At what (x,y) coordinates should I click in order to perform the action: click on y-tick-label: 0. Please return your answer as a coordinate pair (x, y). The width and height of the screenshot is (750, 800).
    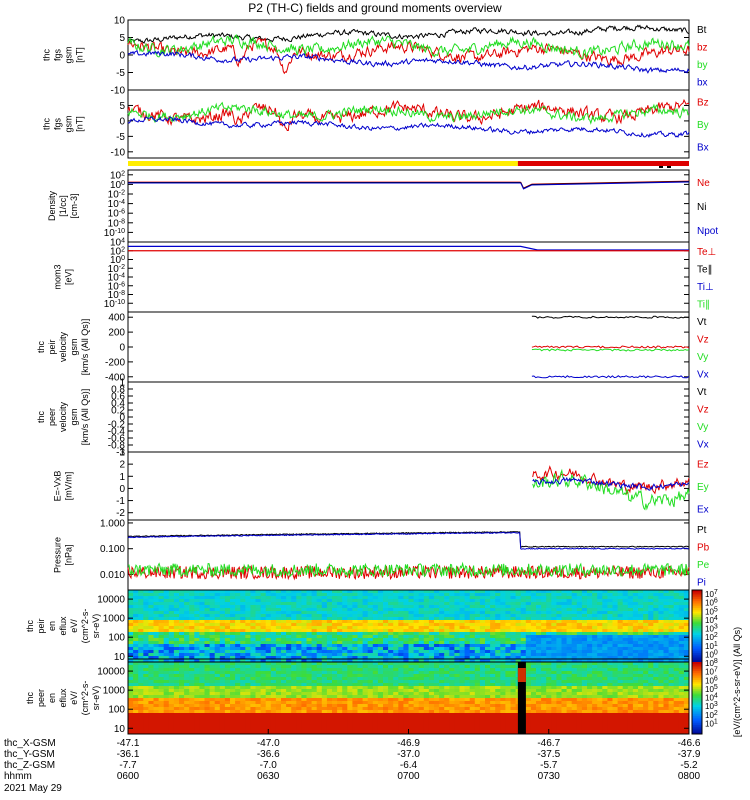
    Looking at the image, I should click on (122, 489).